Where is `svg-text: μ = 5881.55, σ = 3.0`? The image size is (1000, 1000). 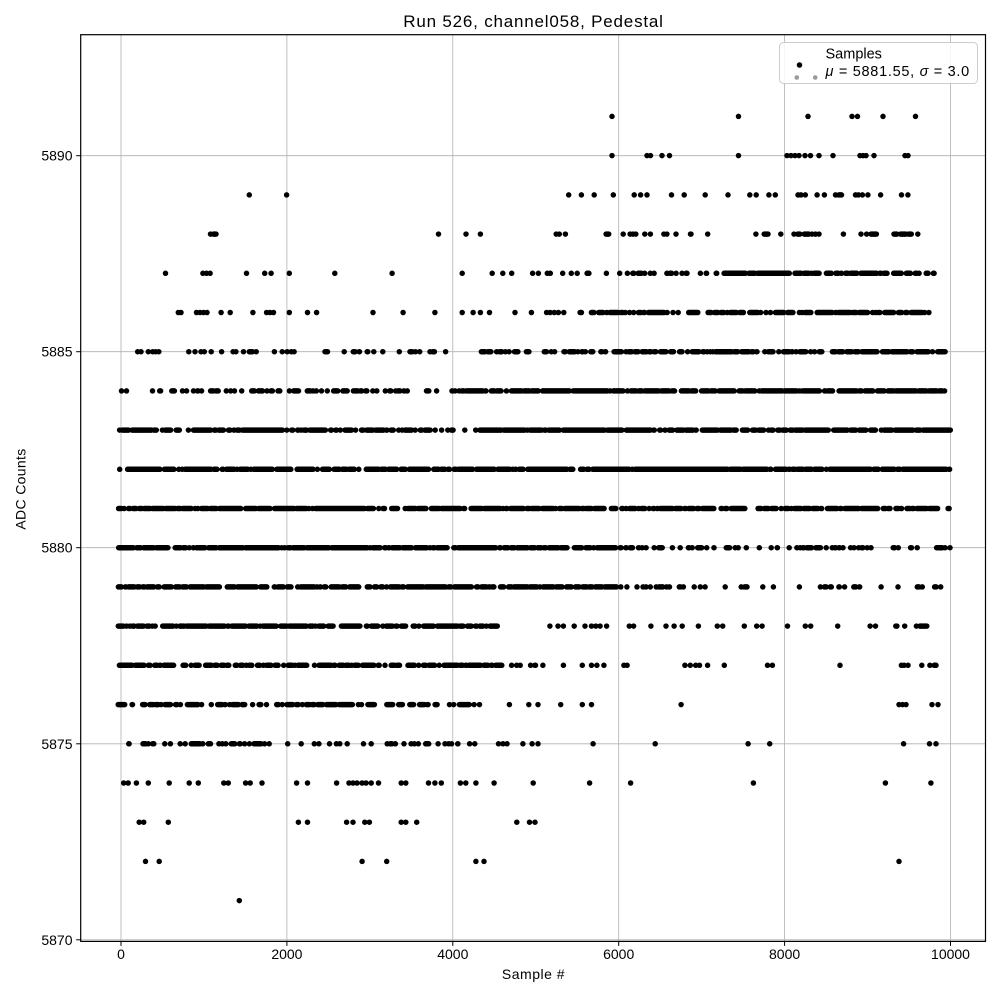
svg-text: μ = 5881.55, σ = 3.0 is located at coordinates (897, 72).